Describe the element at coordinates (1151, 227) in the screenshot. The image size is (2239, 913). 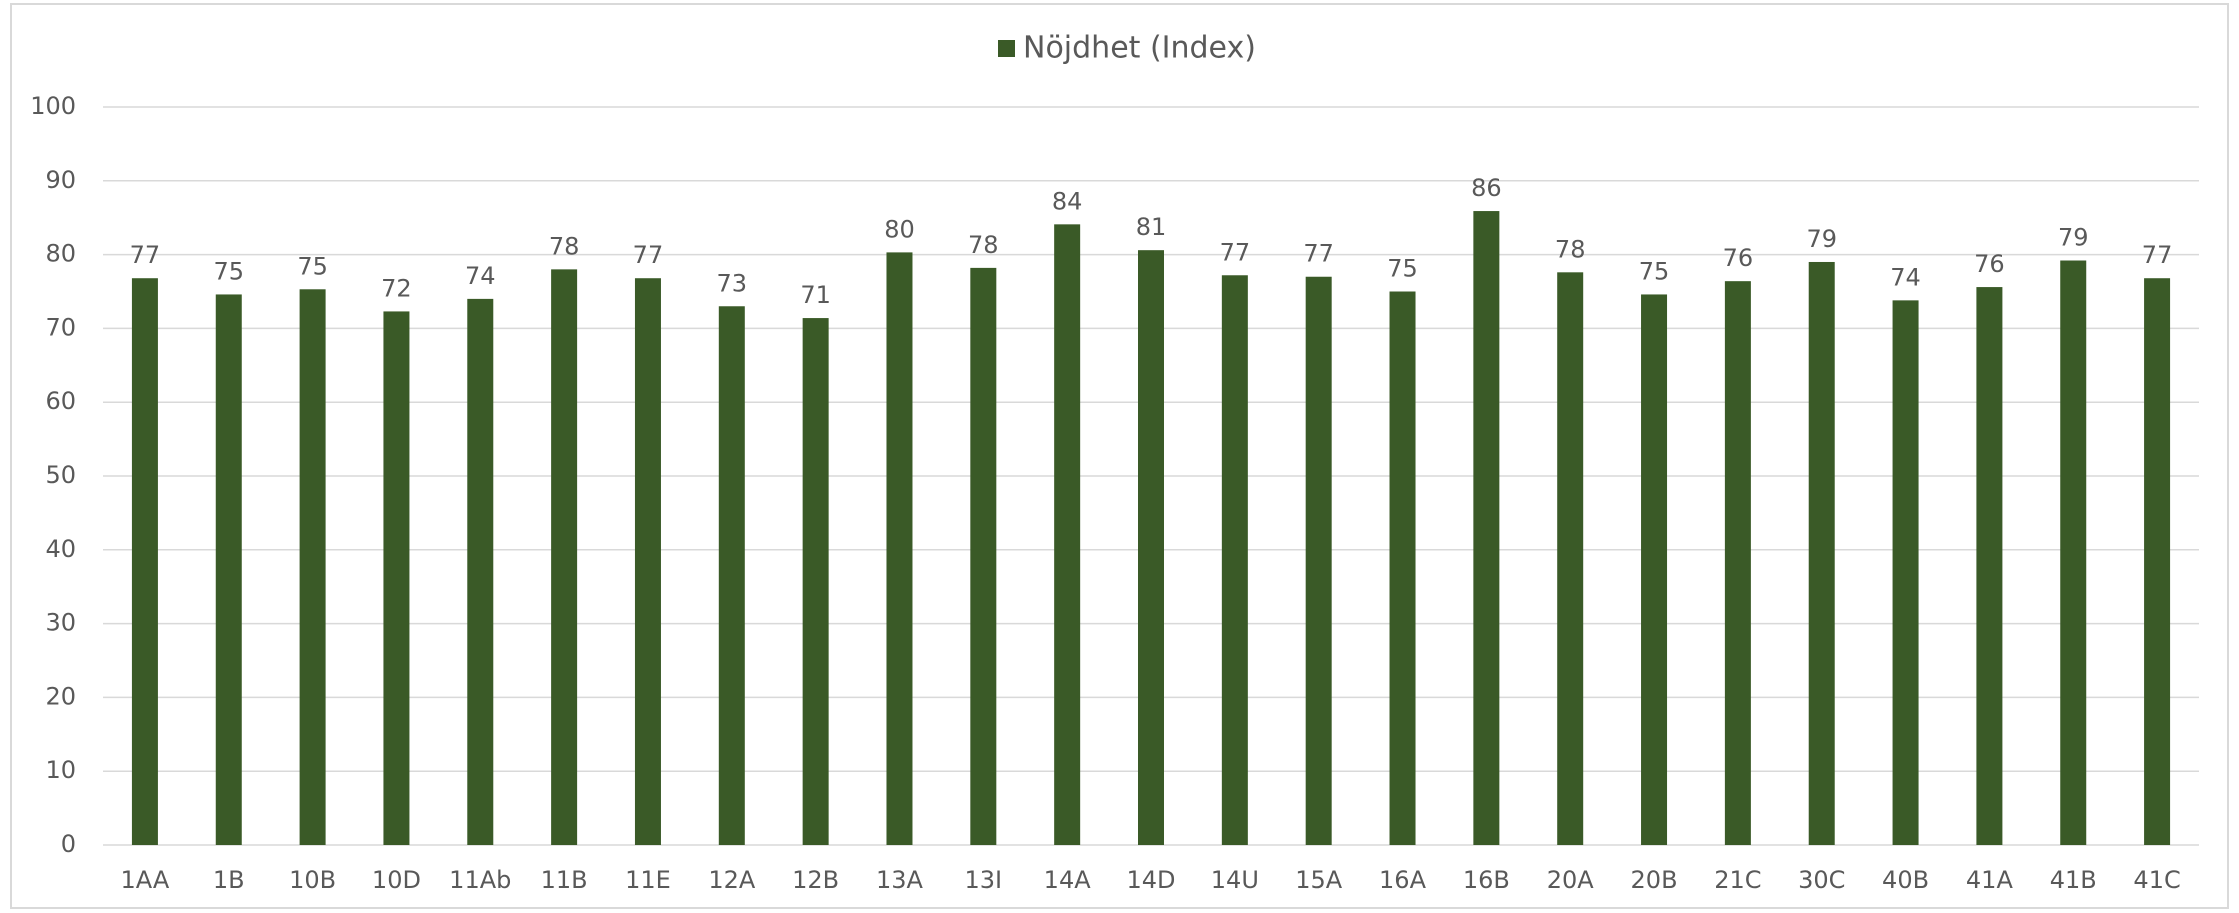
I see `data-label: 81` at that location.